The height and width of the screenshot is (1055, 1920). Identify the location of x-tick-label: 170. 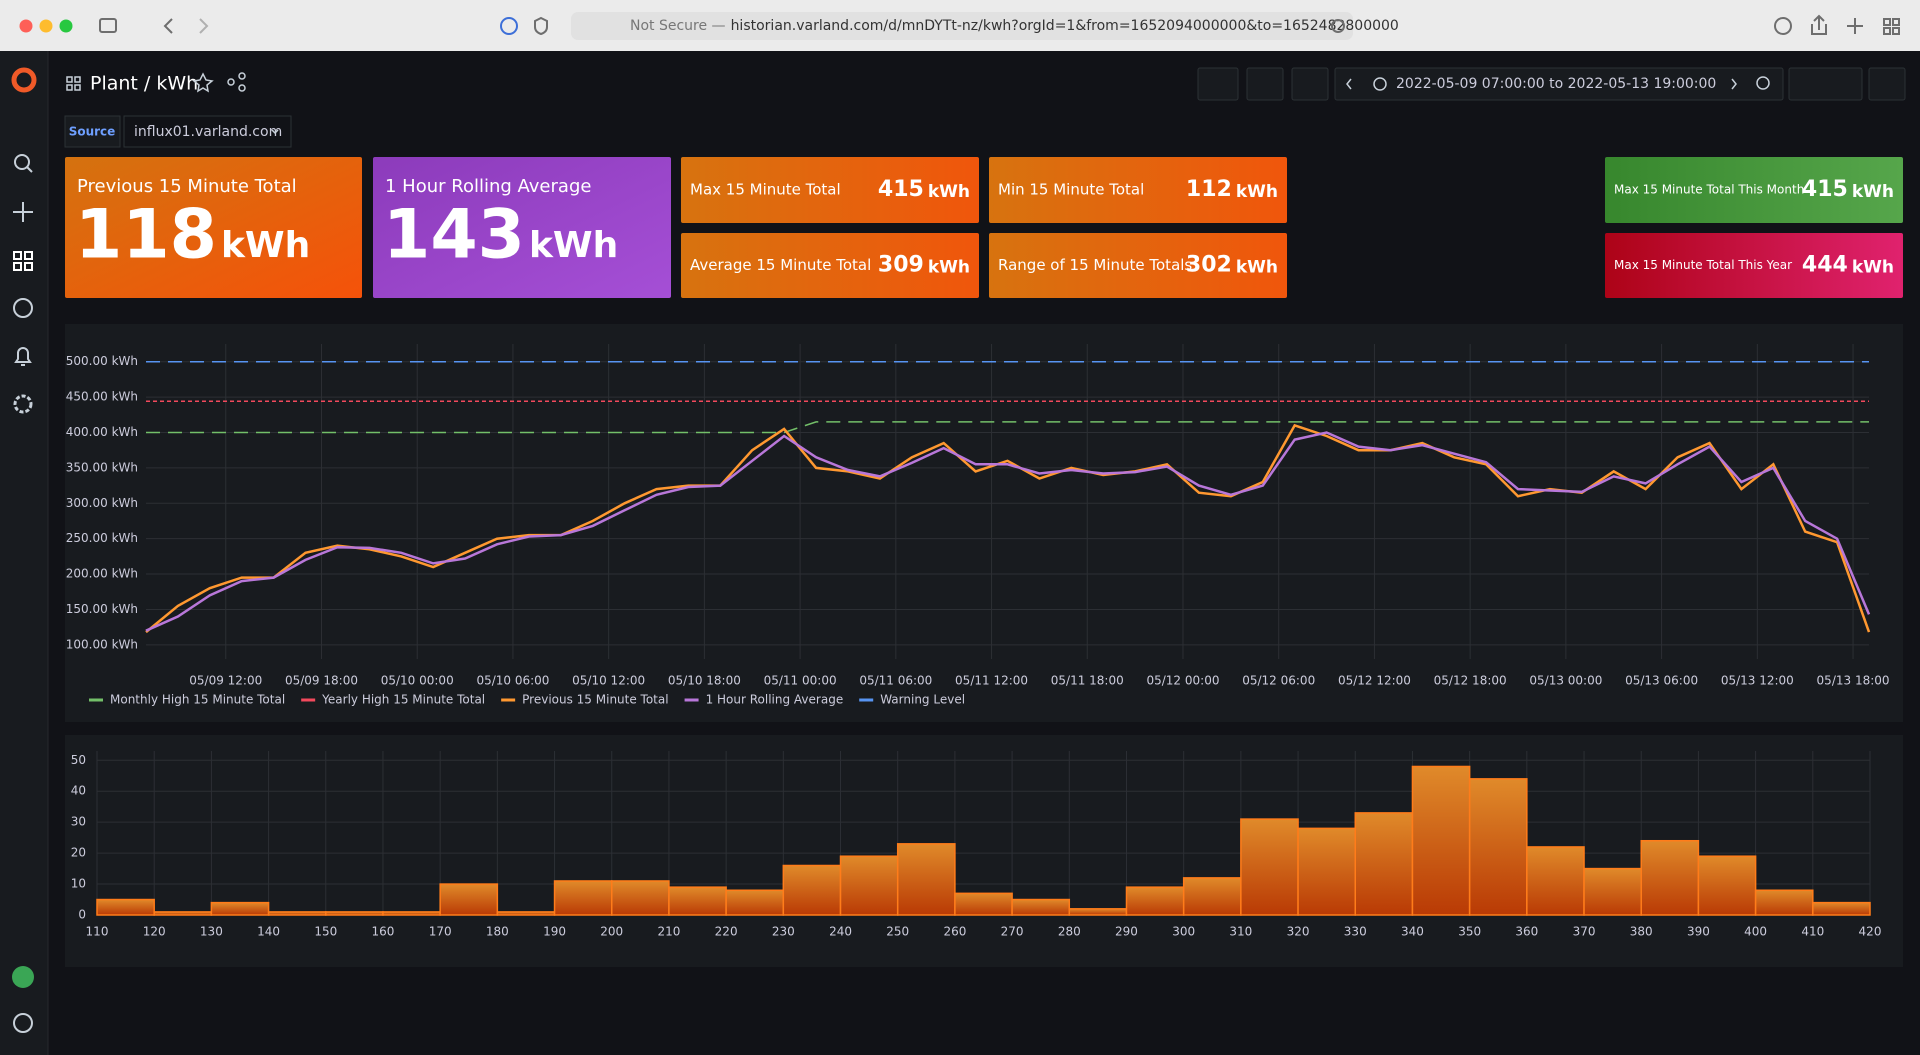
(440, 932).